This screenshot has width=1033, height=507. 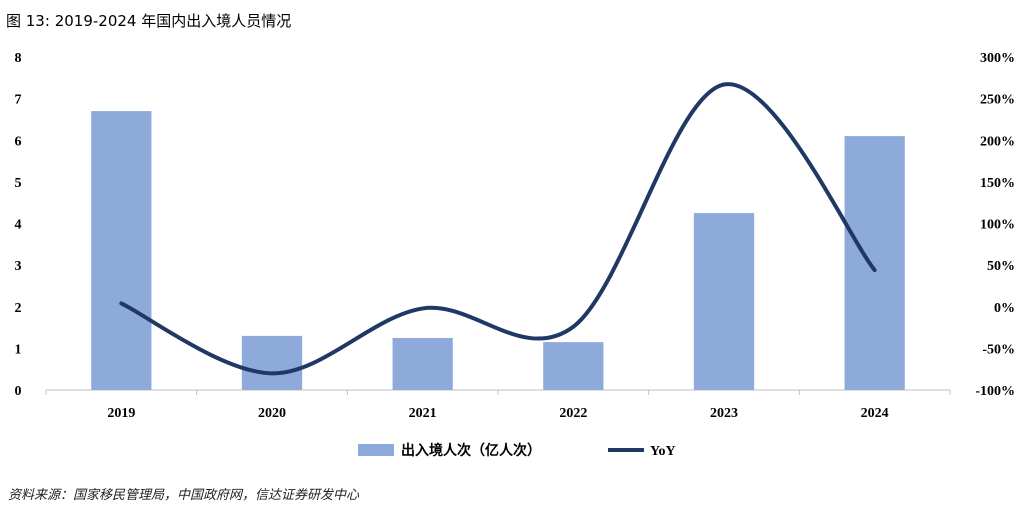 I want to click on figure-title: 图 13: 2019-2024 年国内出入境人员情况, so click(x=148, y=20).